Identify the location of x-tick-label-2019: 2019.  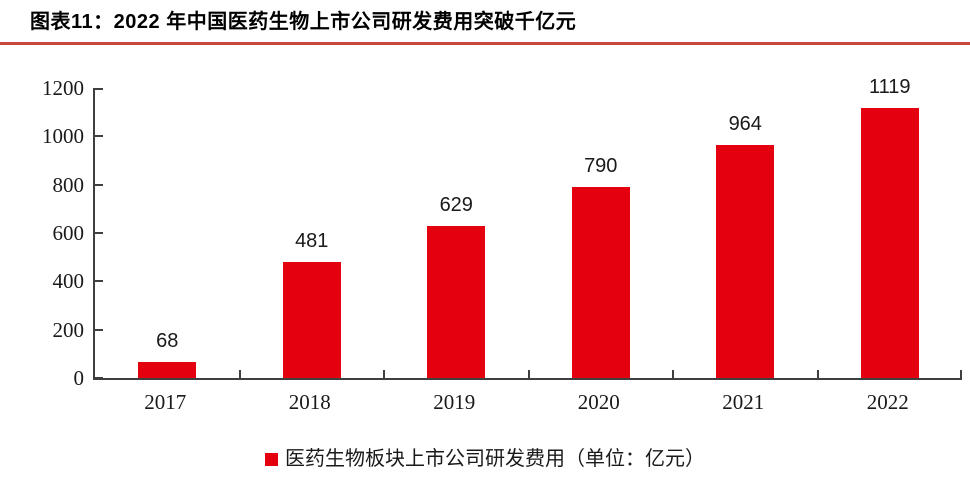
(454, 402).